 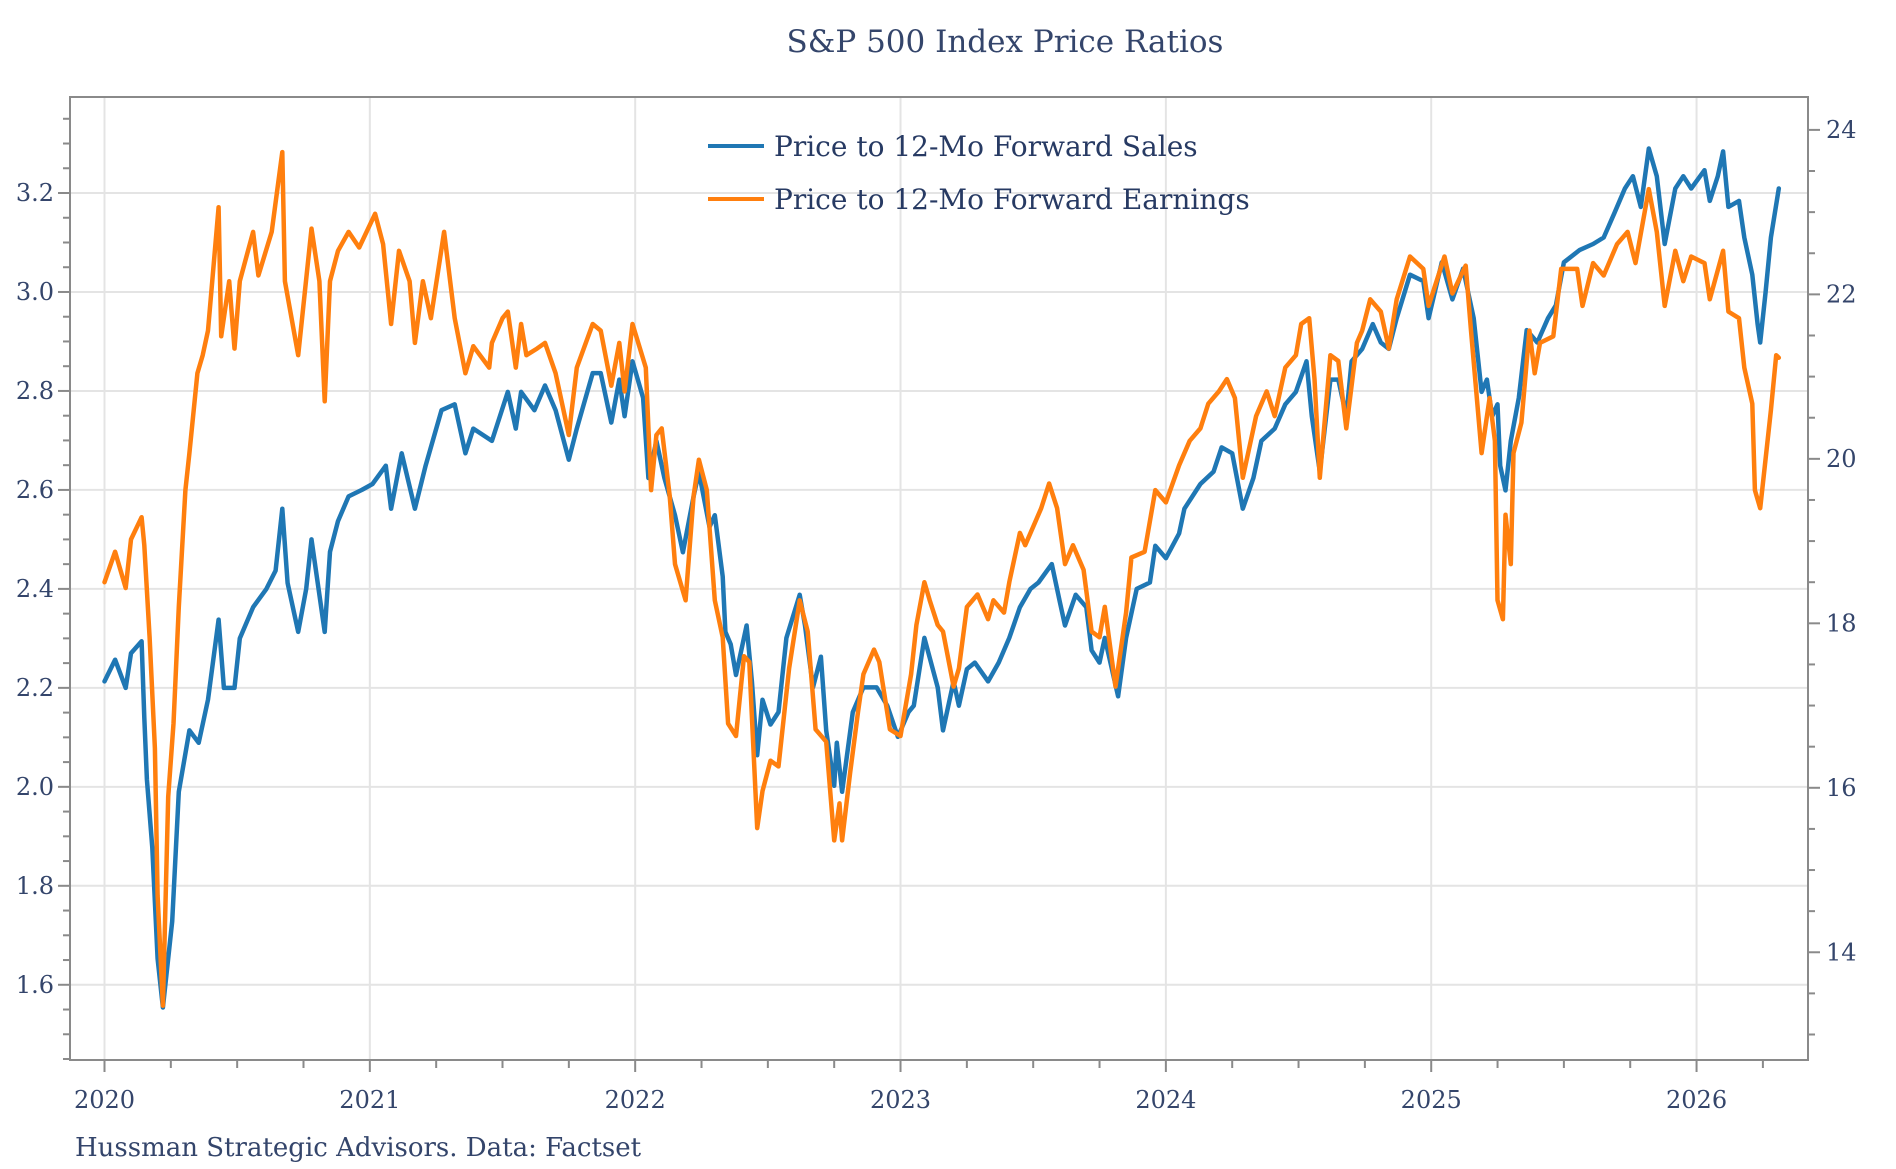 What do you see at coordinates (104, 1100) in the screenshot?
I see `x-tick-label: 2020` at bounding box center [104, 1100].